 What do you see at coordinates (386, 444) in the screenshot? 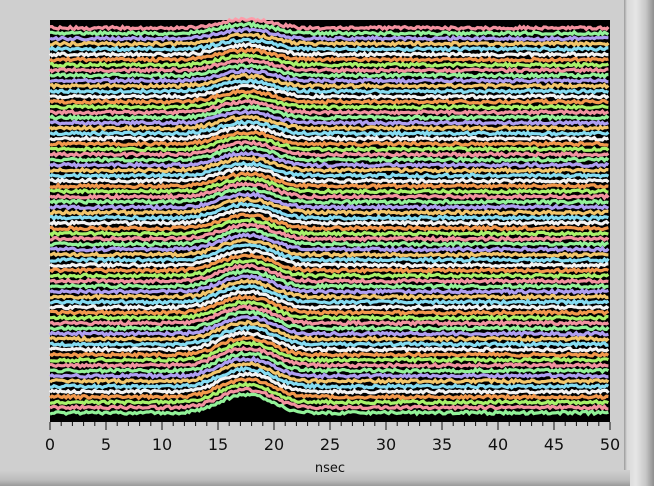
I see `x-axis-tick-label: 30` at bounding box center [386, 444].